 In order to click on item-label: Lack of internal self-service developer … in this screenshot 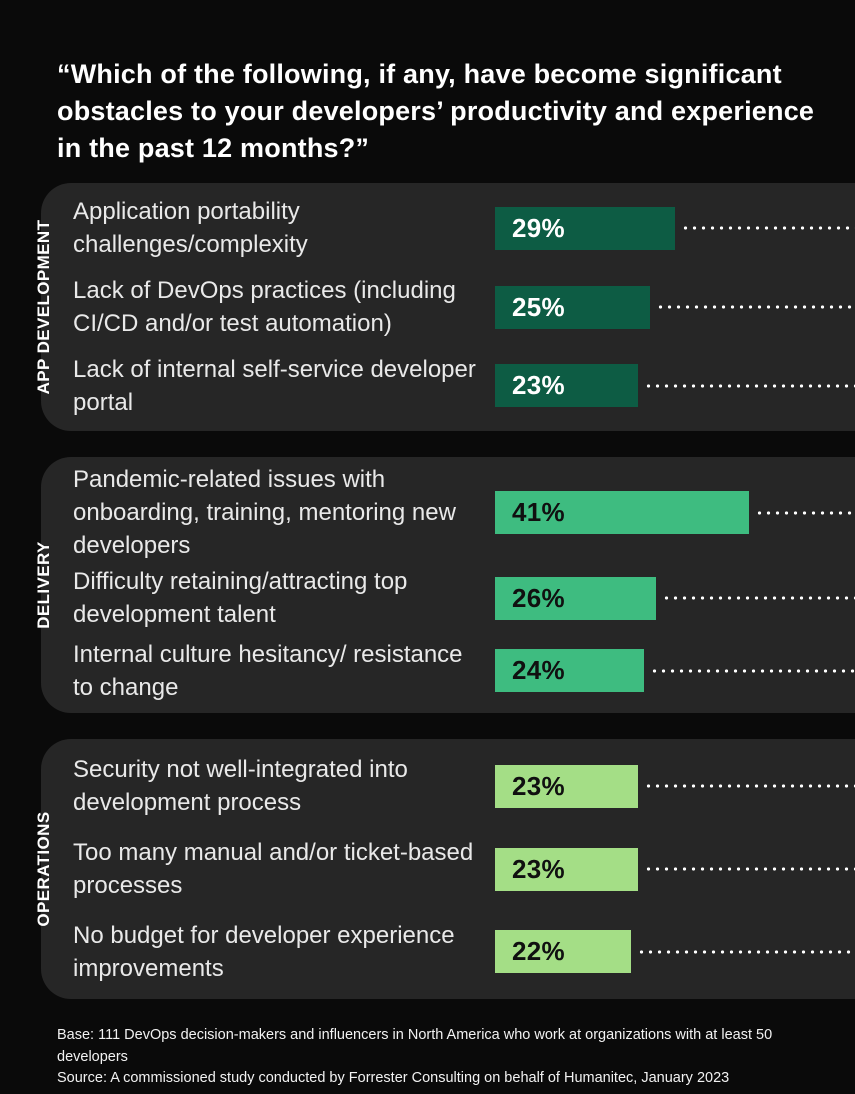, I will do `click(274, 385)`.